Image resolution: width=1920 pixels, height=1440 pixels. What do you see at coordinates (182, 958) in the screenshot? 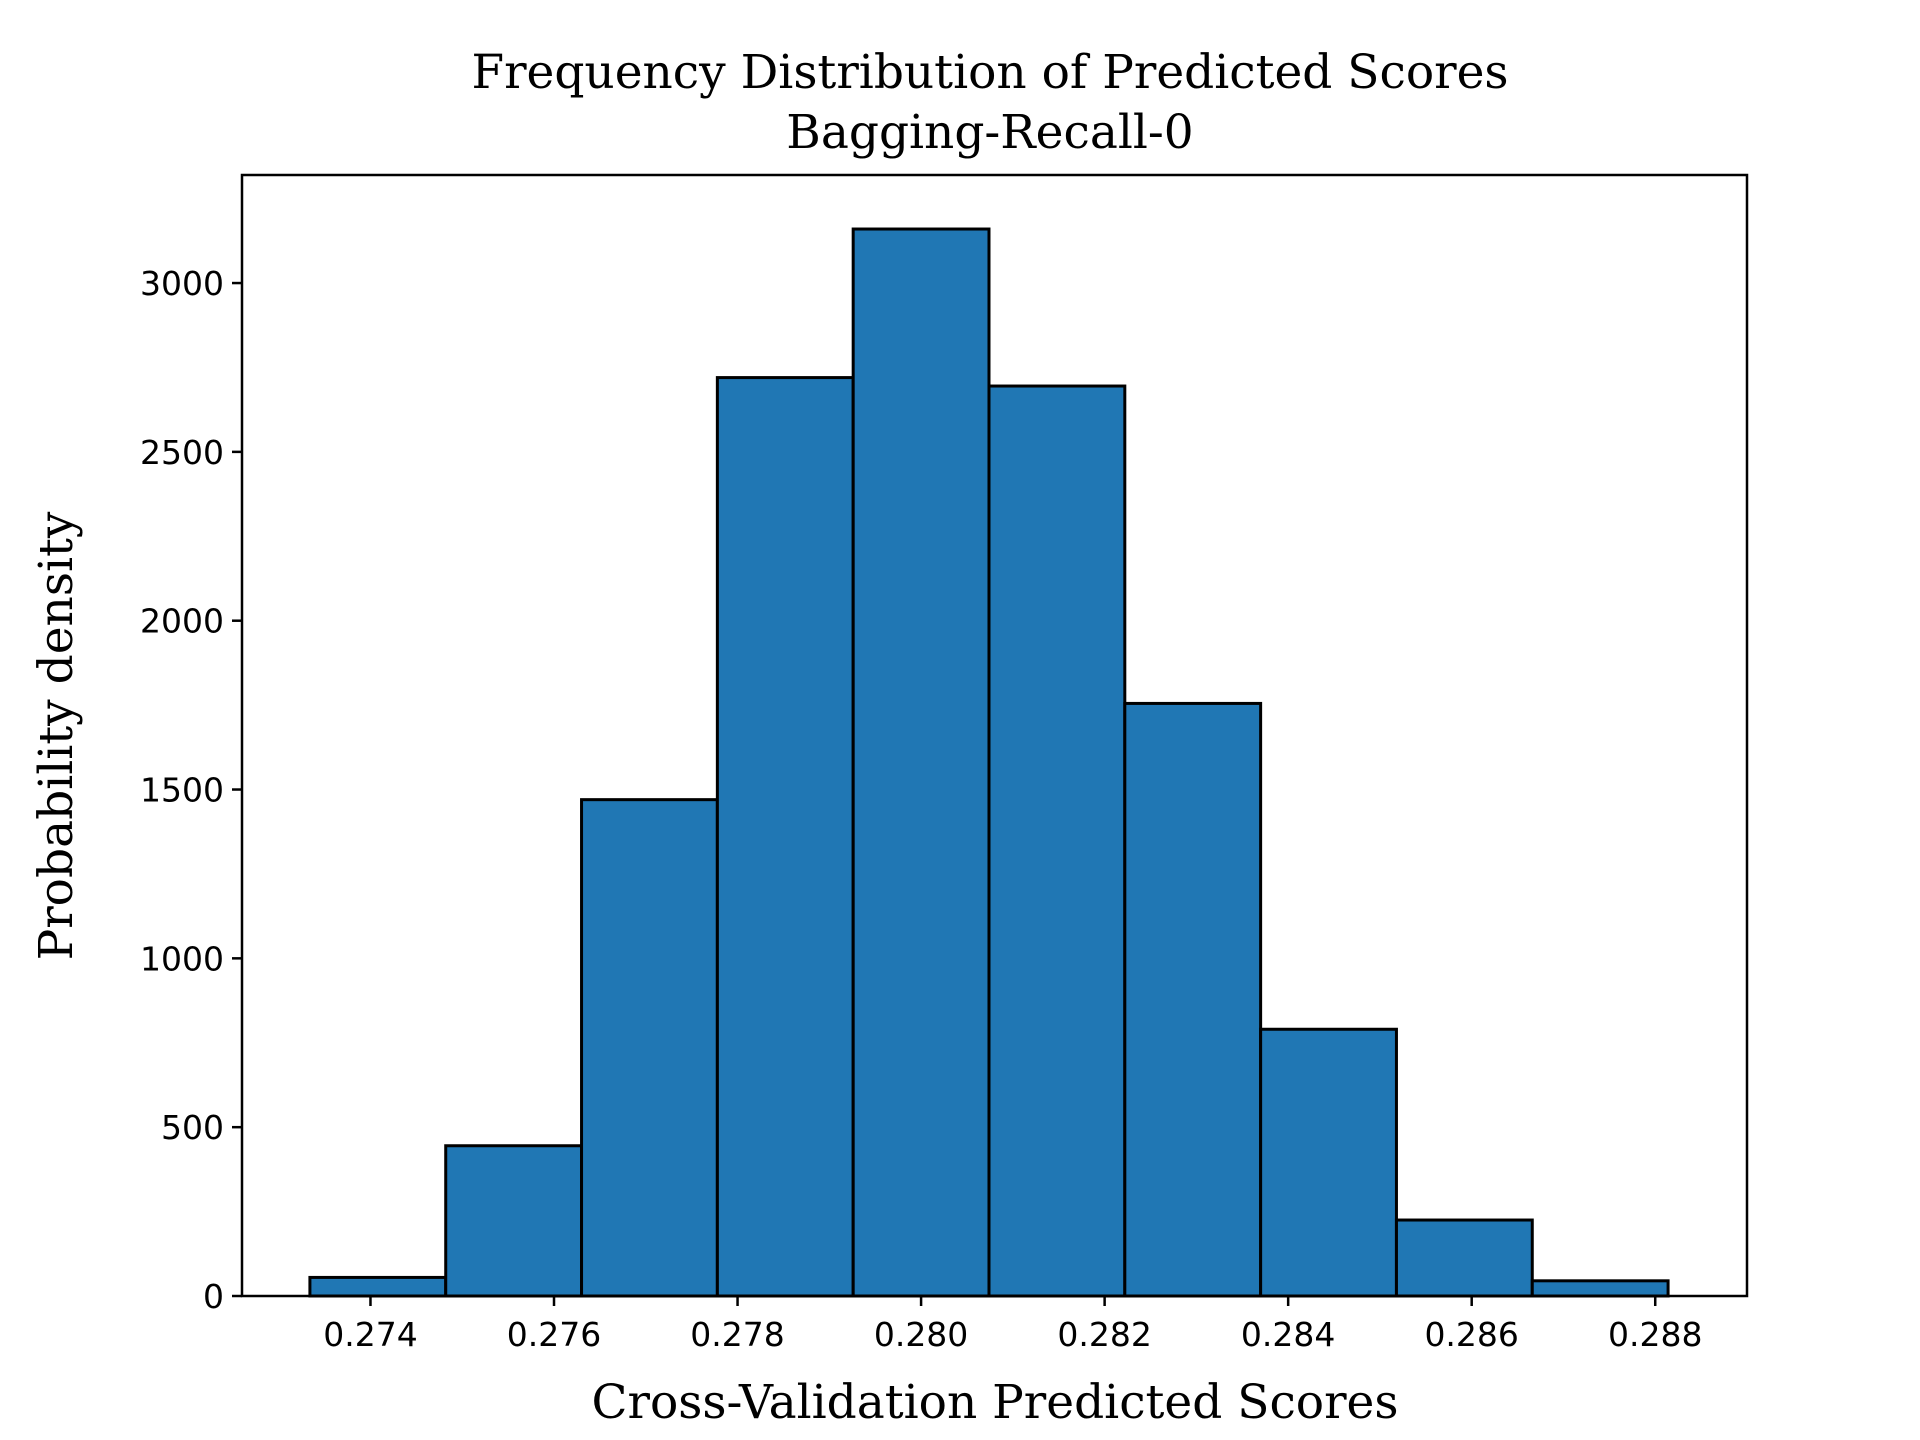
I see `y-tick-label: 1000` at bounding box center [182, 958].